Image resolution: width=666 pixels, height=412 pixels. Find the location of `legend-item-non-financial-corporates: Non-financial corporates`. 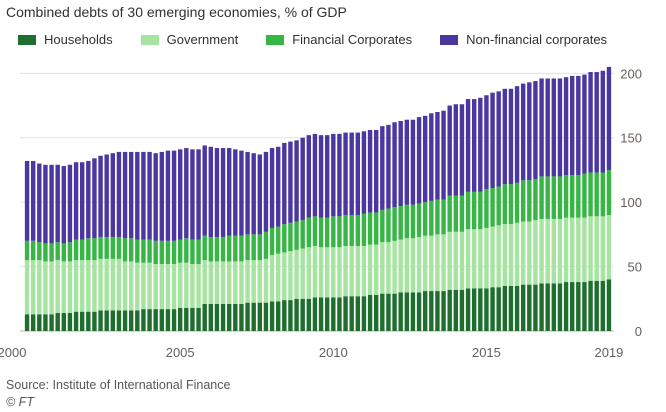

legend-item-non-financial-corporates: Non-financial corporates is located at coordinates (523, 39).